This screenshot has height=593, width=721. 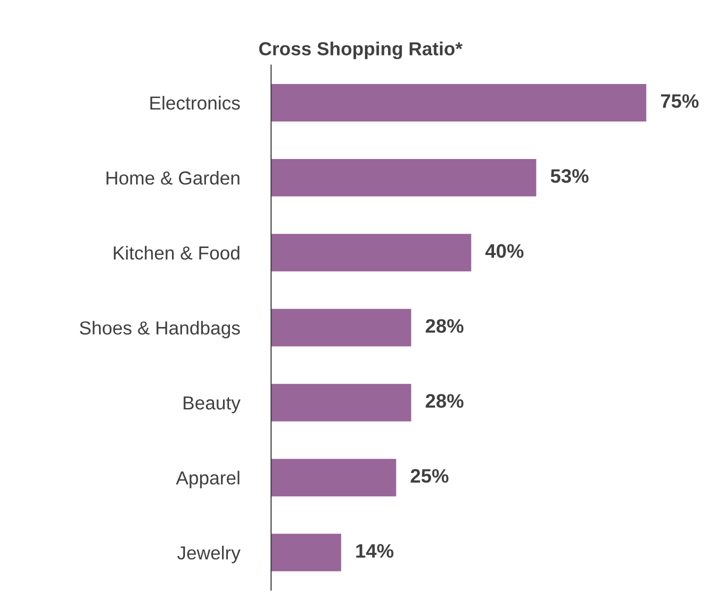 I want to click on y-tick-label: Electronics, so click(x=195, y=103).